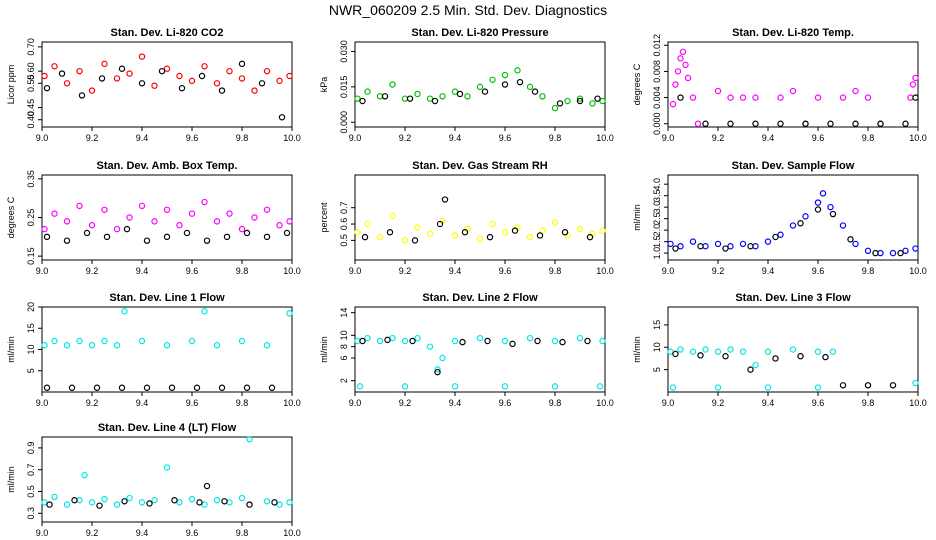  What do you see at coordinates (167, 166) in the screenshot?
I see `chart-title: Stan. Dev. Amb. Box Temp.` at bounding box center [167, 166].